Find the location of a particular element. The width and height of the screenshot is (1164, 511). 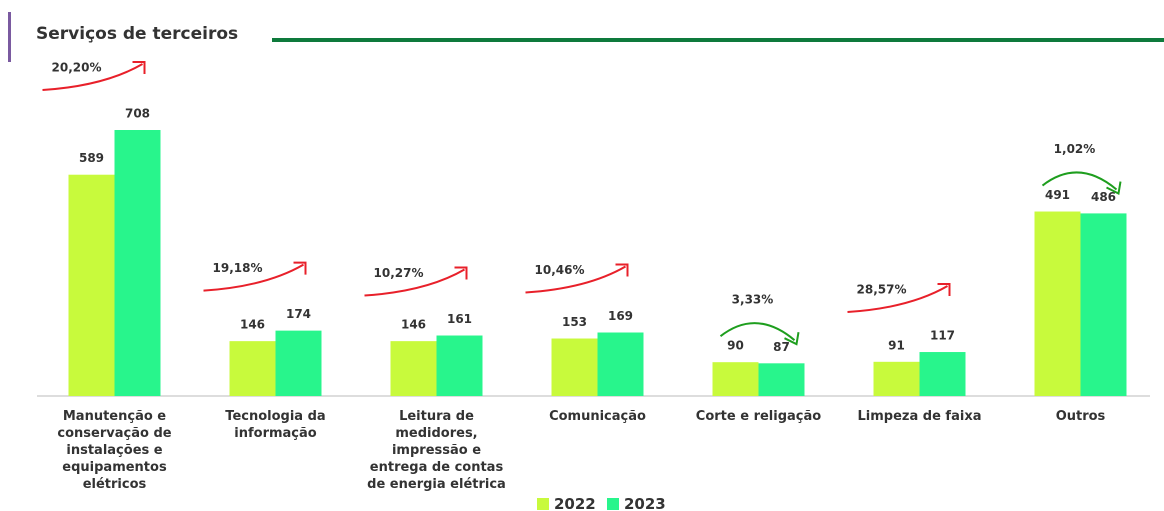

change-label: 3,33% is located at coordinates (753, 300).